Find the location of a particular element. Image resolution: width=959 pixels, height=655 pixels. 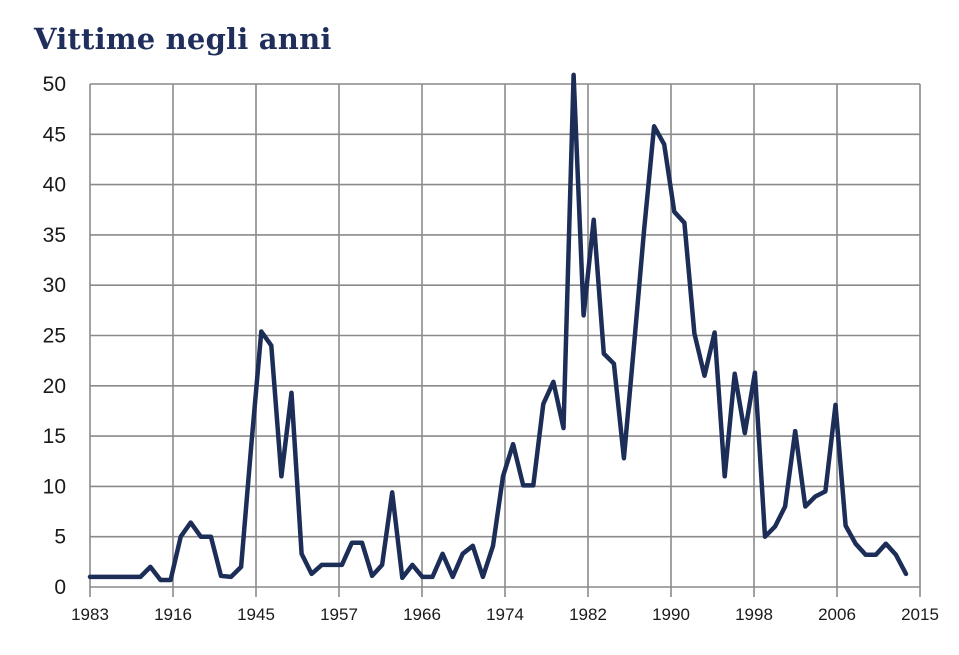

x-tick-label: 1916 is located at coordinates (173, 614).